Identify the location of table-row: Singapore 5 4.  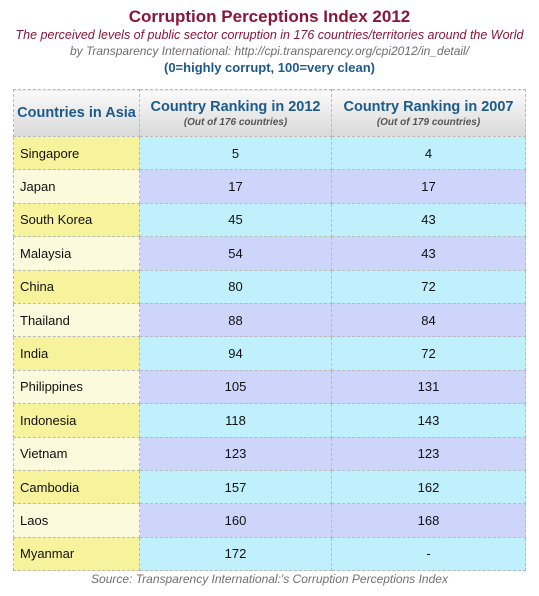
(269, 153).